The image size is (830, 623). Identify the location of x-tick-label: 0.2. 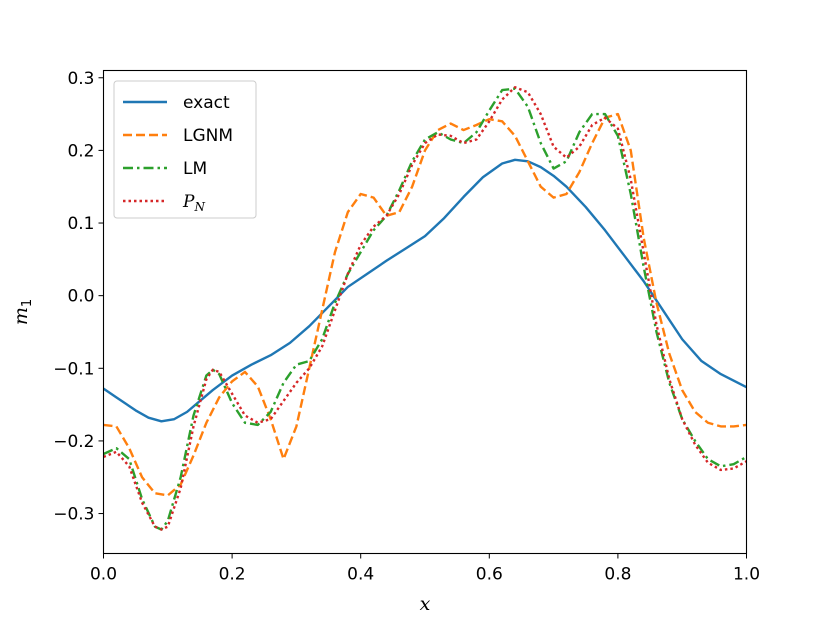
(232, 575).